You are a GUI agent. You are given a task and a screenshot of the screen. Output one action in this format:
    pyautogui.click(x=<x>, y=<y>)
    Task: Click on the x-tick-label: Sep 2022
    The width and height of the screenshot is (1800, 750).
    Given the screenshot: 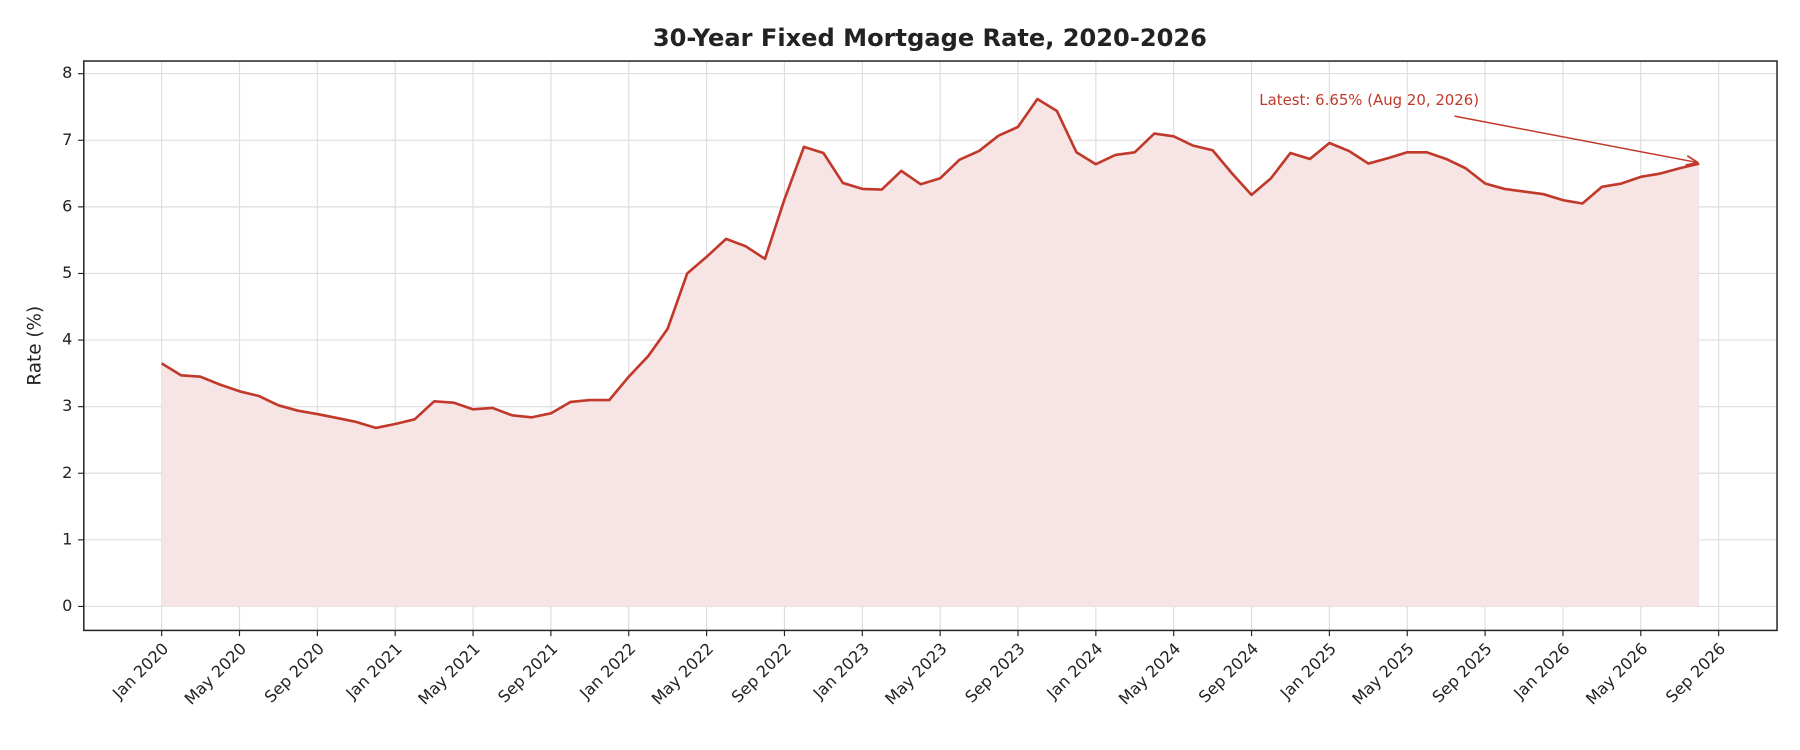 What is the action you would take?
    pyautogui.click(x=761, y=672)
    